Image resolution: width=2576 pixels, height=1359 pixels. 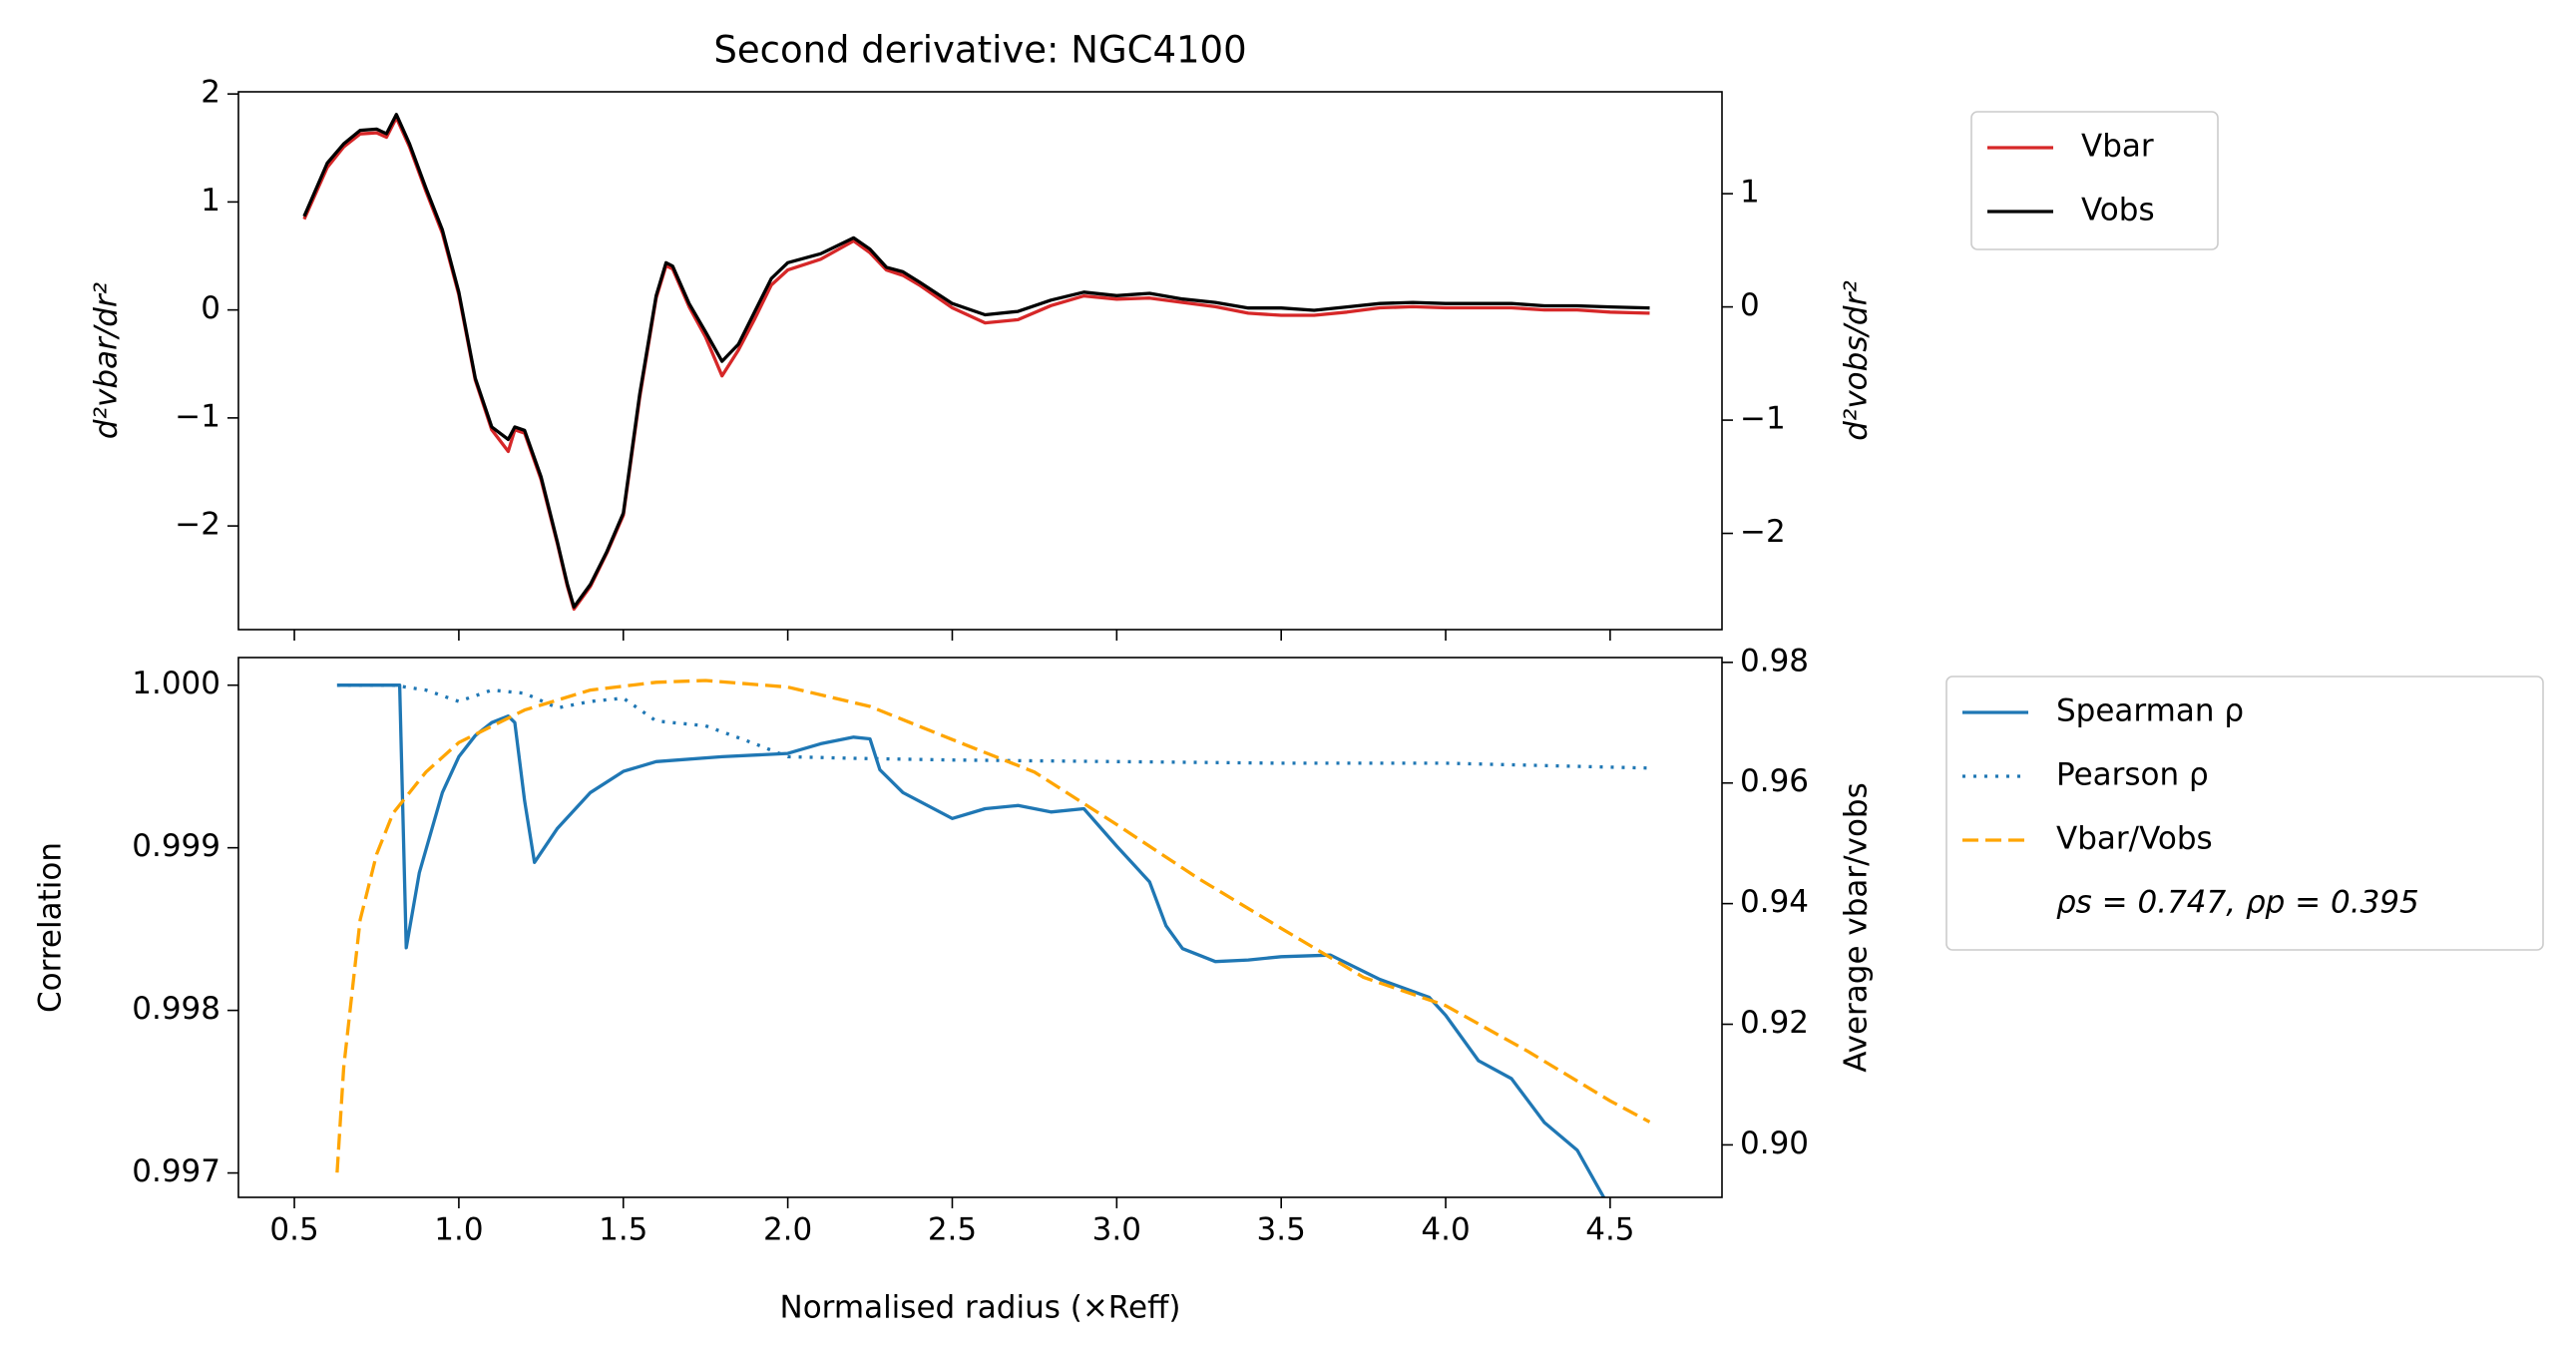 What do you see at coordinates (2132, 775) in the screenshot?
I see `legend-label: Pearson ρ` at bounding box center [2132, 775].